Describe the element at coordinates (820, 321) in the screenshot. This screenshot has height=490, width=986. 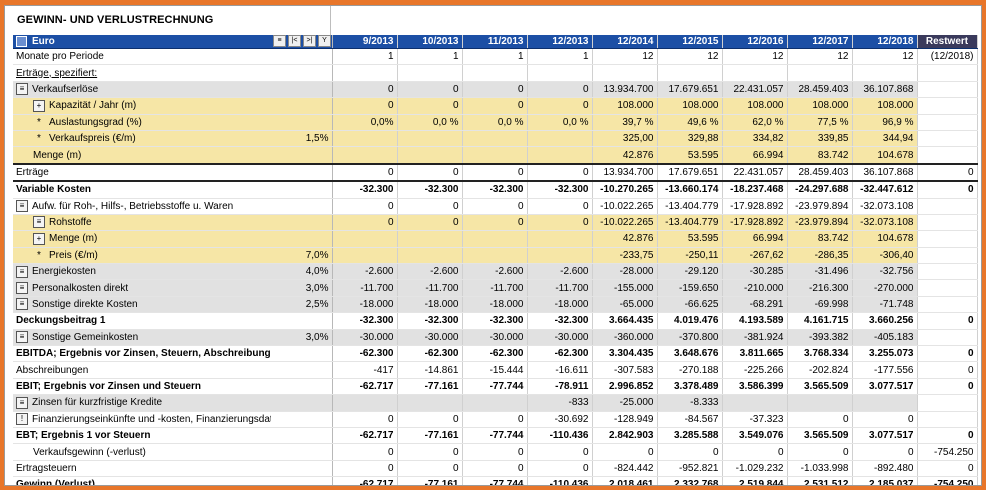
I see `value-cell: 4.161.715` at that location.